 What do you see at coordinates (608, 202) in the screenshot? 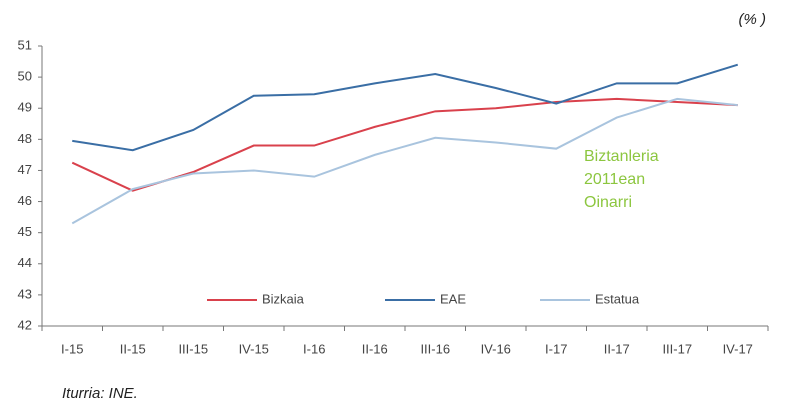
I see `annotation: Oinarri` at bounding box center [608, 202].